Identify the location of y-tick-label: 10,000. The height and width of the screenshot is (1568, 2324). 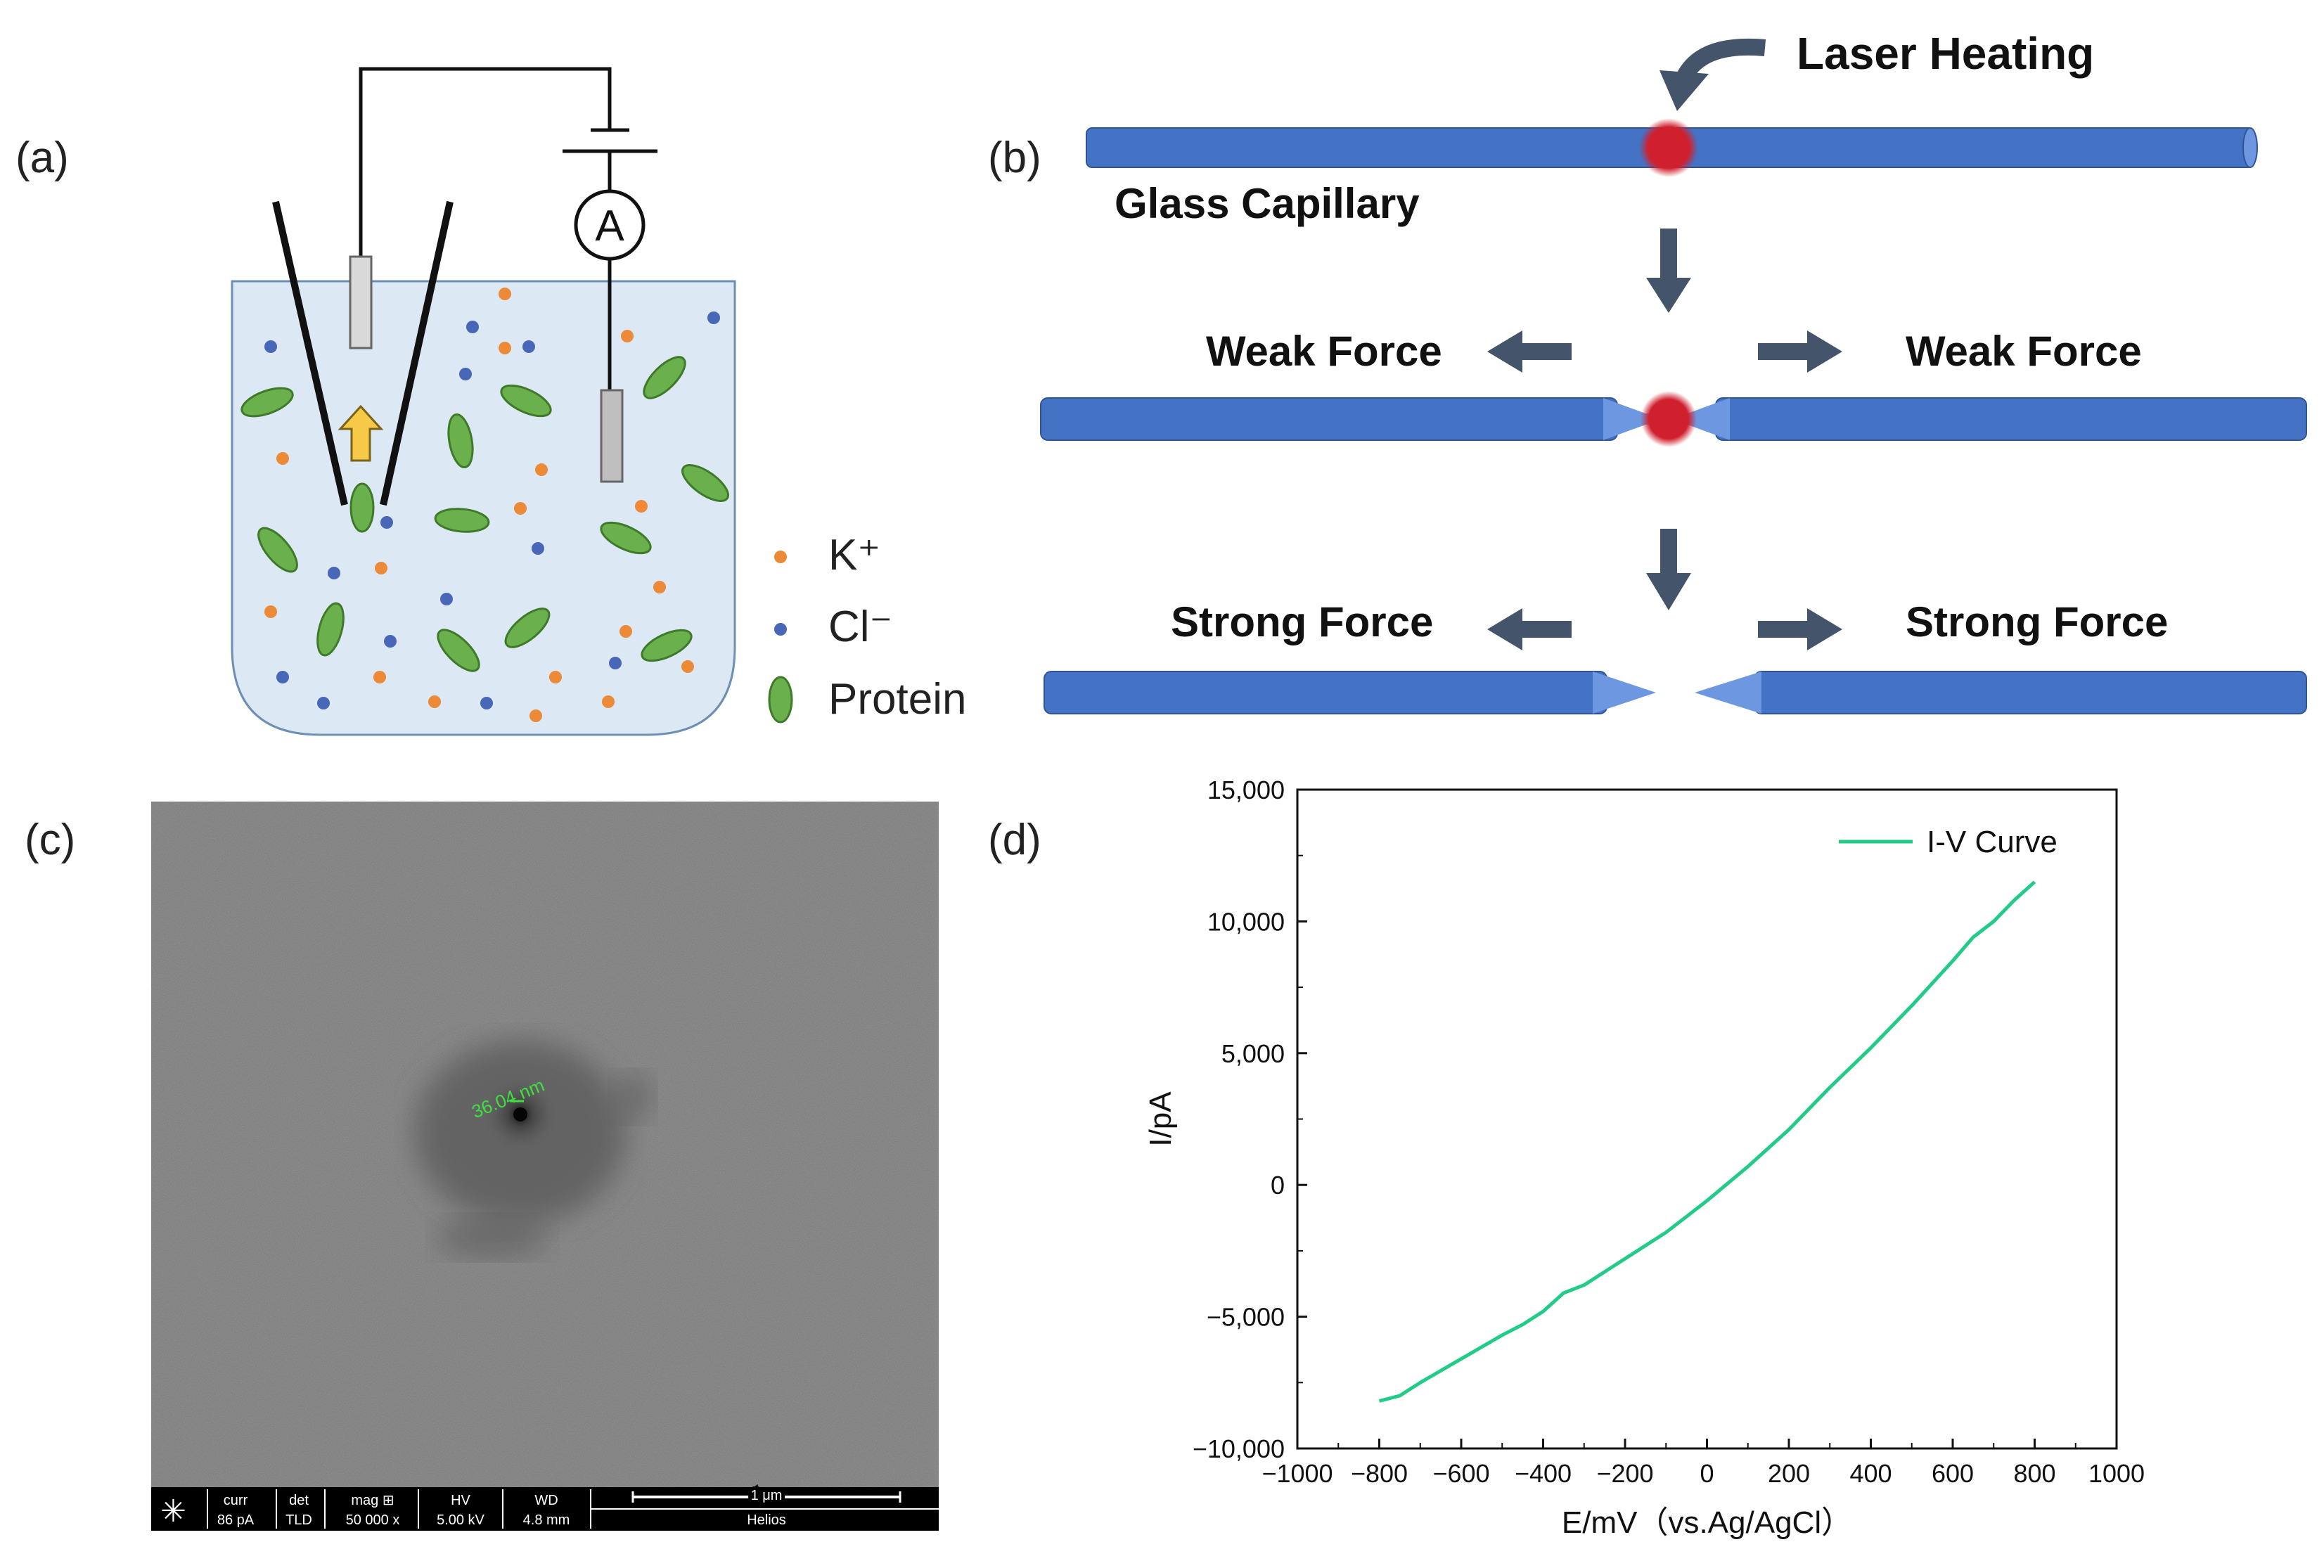
(1246, 922).